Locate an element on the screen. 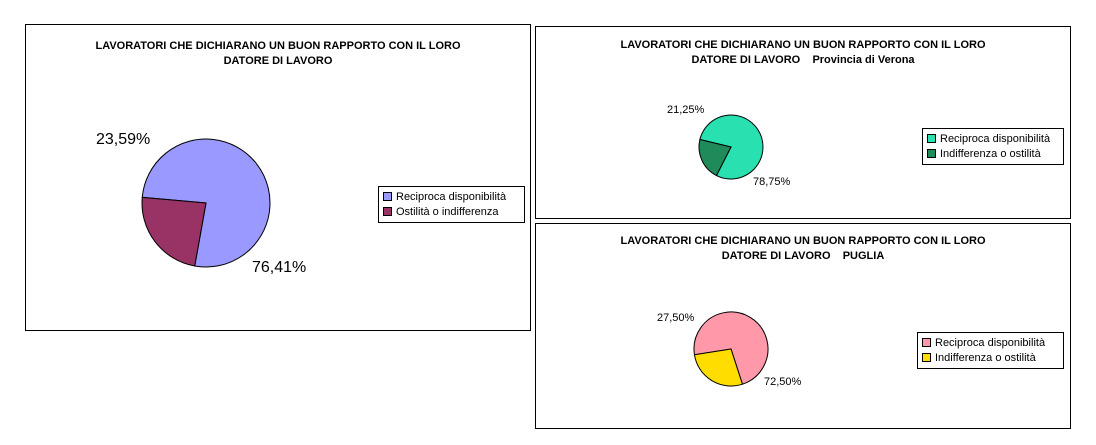 The height and width of the screenshot is (445, 1096). legend-item-ostilita: Ostilità o indifferenza is located at coordinates (452, 211).